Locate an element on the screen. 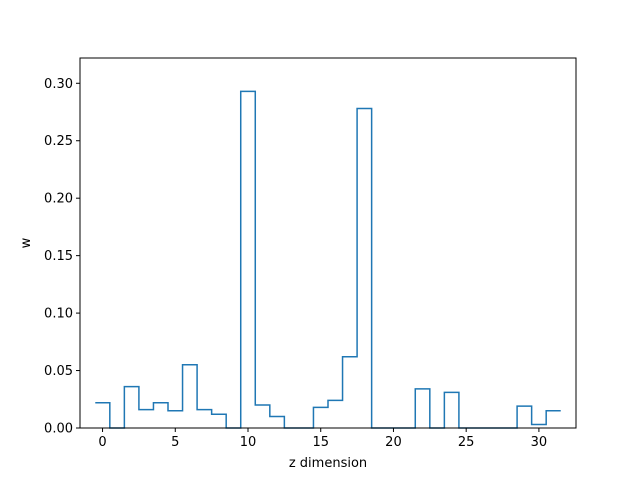 This screenshot has height=480, width=640. x-tick-label: 0 is located at coordinates (102, 442).